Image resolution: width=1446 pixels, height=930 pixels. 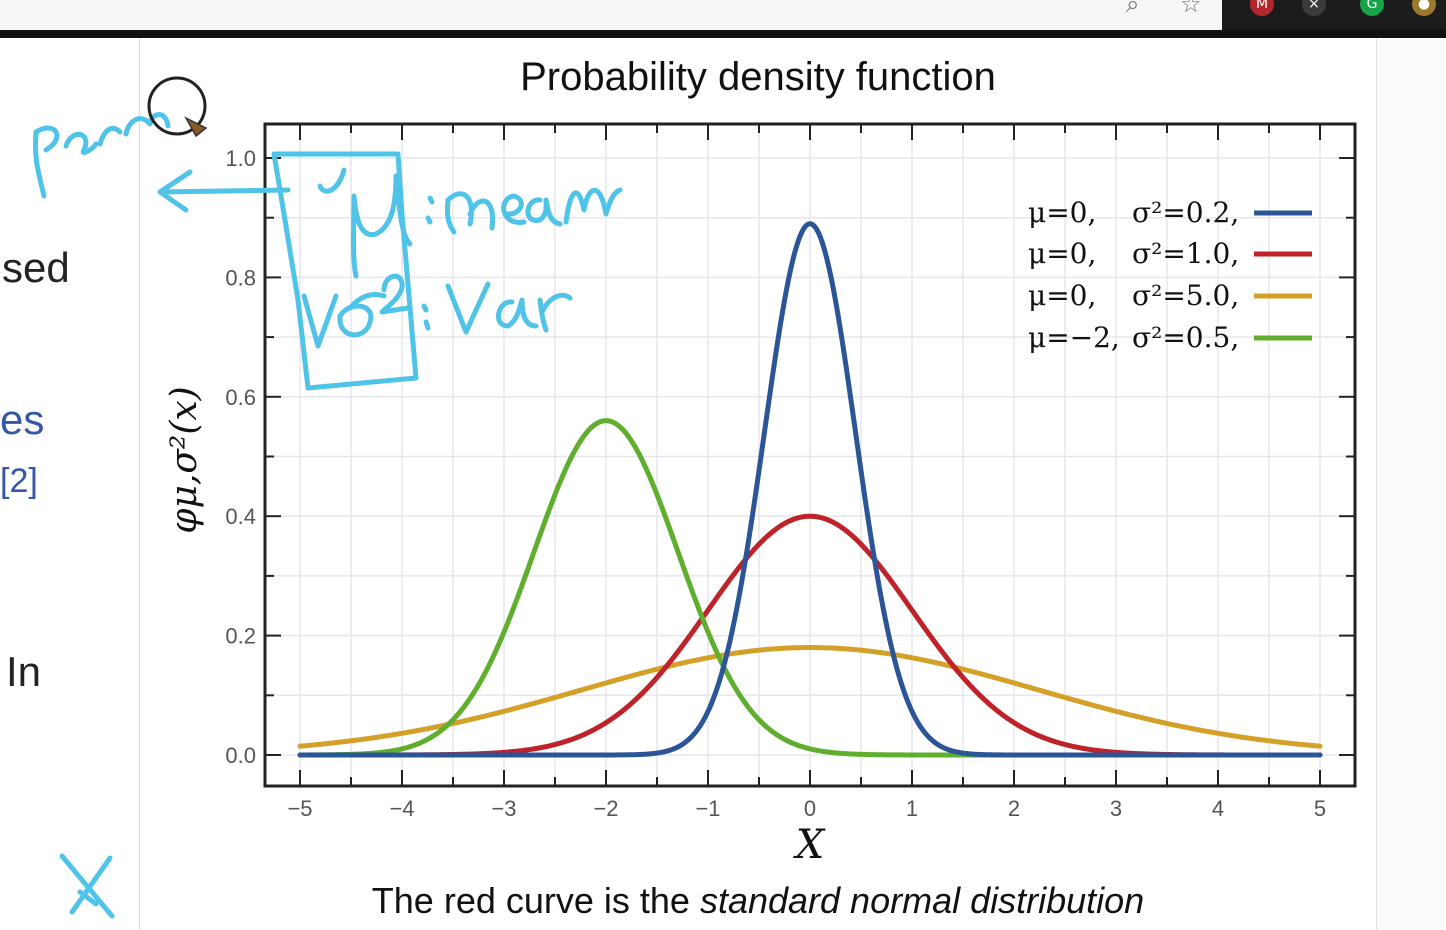 What do you see at coordinates (240, 397) in the screenshot?
I see `y-tick-label: 0.6` at bounding box center [240, 397].